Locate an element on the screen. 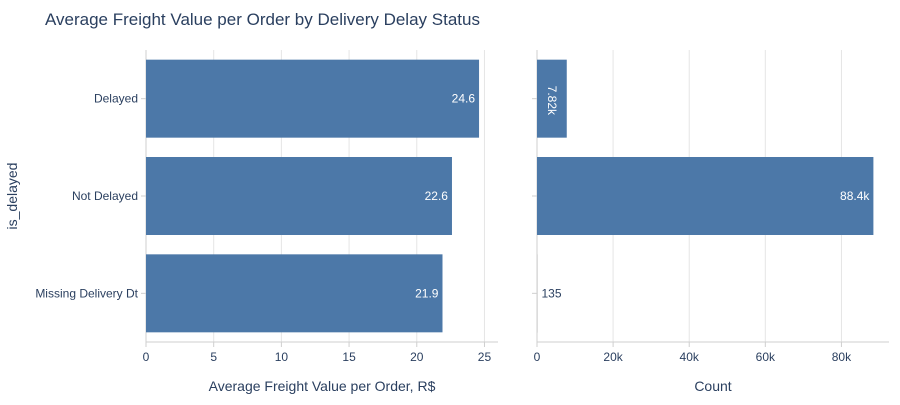 This screenshot has width=900, height=405. data-label: 22.6 is located at coordinates (437, 196).